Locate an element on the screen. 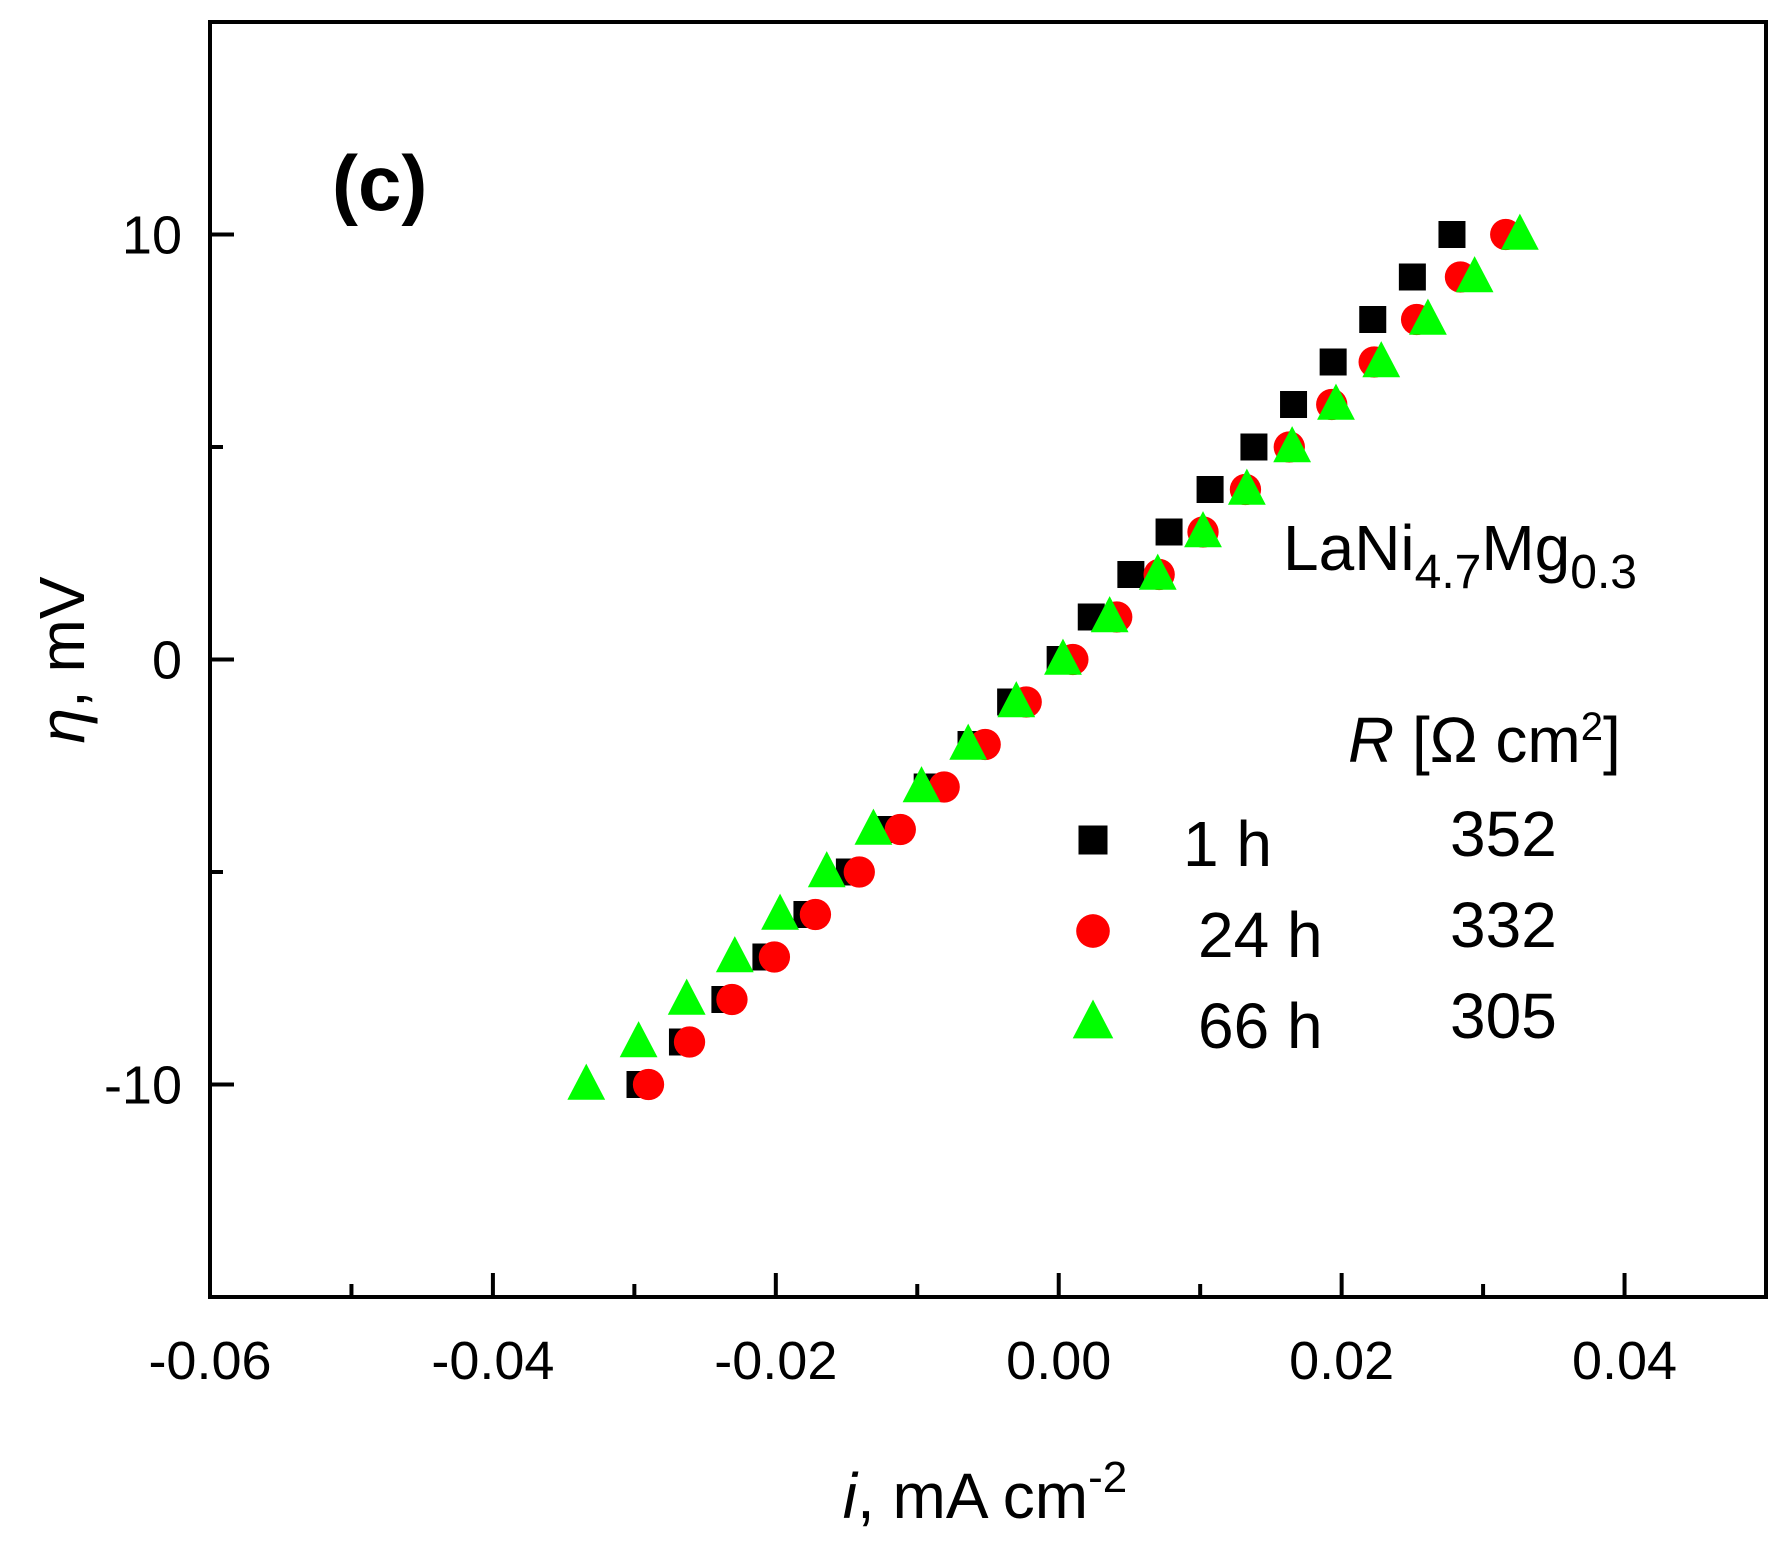 The image size is (1779, 1542). legend-marker-square is located at coordinates (1093, 840).